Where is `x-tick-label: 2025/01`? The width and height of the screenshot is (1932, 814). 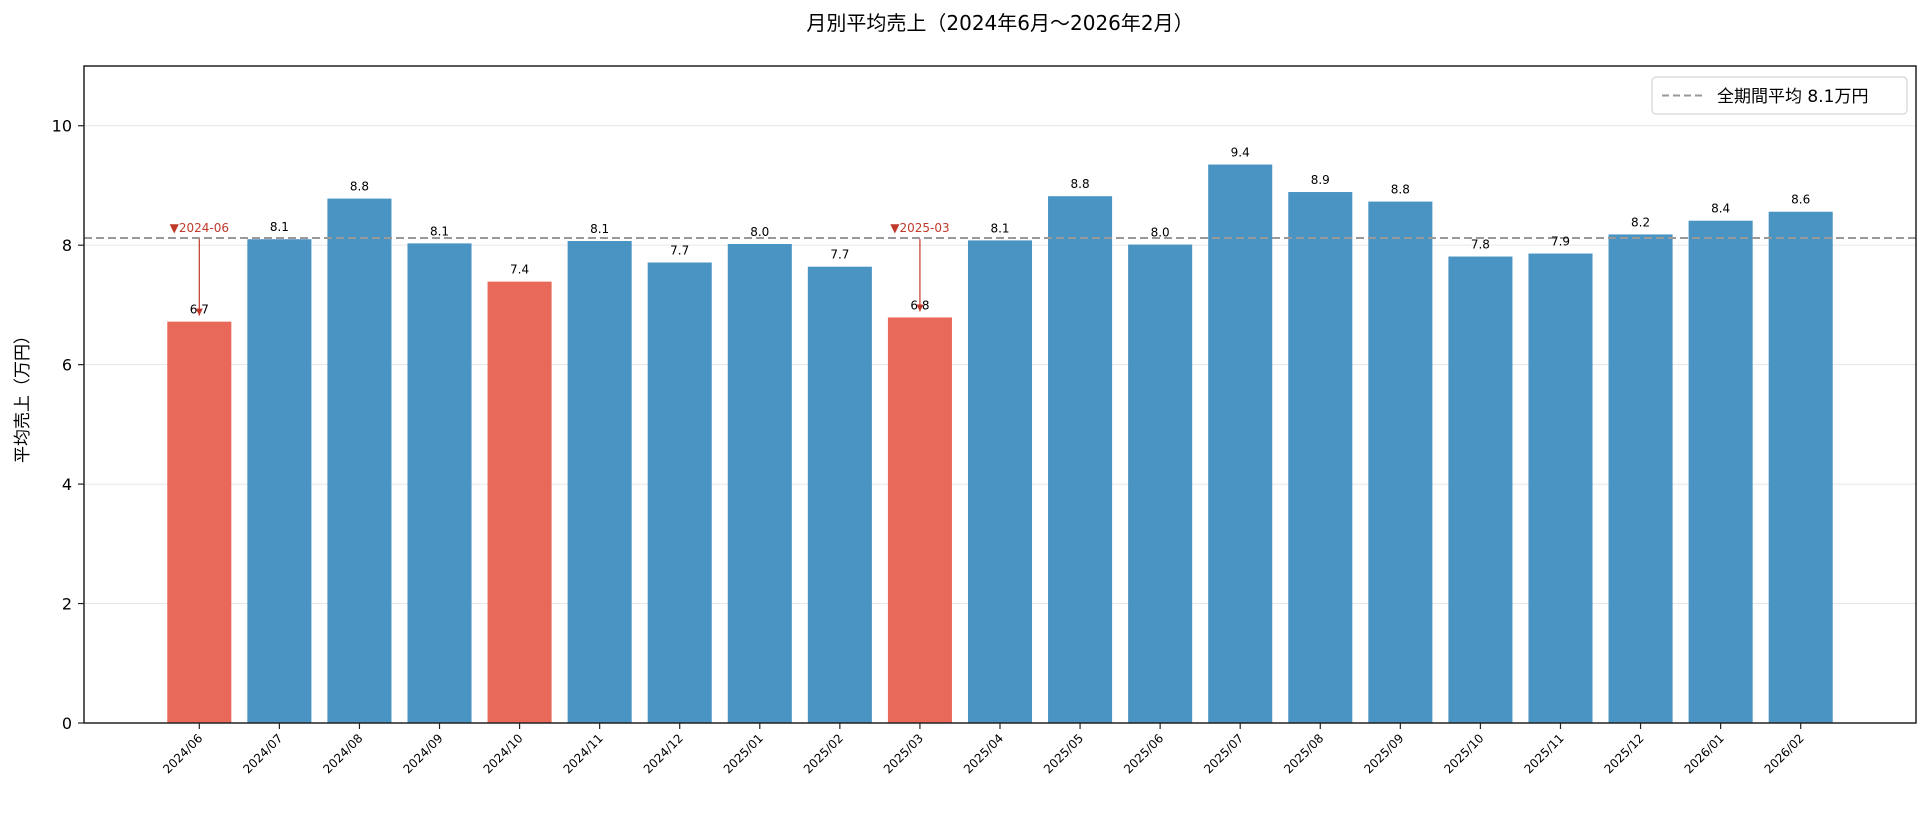 x-tick-label: 2025/01 is located at coordinates (743, 753).